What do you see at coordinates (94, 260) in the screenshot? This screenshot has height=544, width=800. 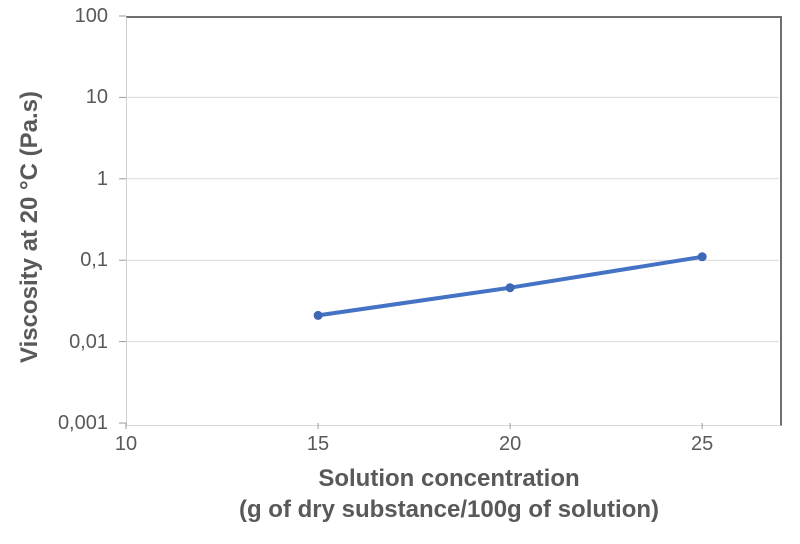 I see `y-tick-label: 0,1` at bounding box center [94, 260].